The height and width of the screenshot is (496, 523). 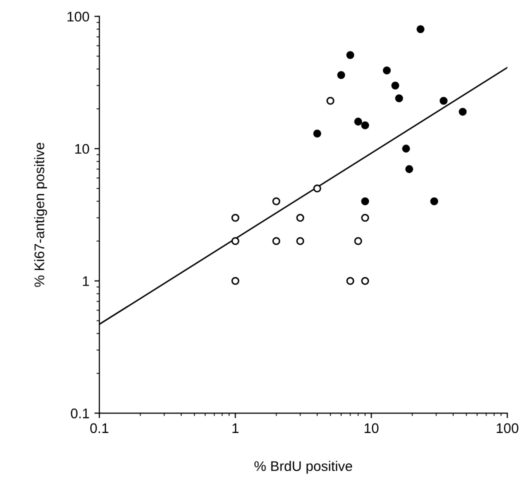 I want to click on y-tick-label: 100, so click(x=79, y=17).